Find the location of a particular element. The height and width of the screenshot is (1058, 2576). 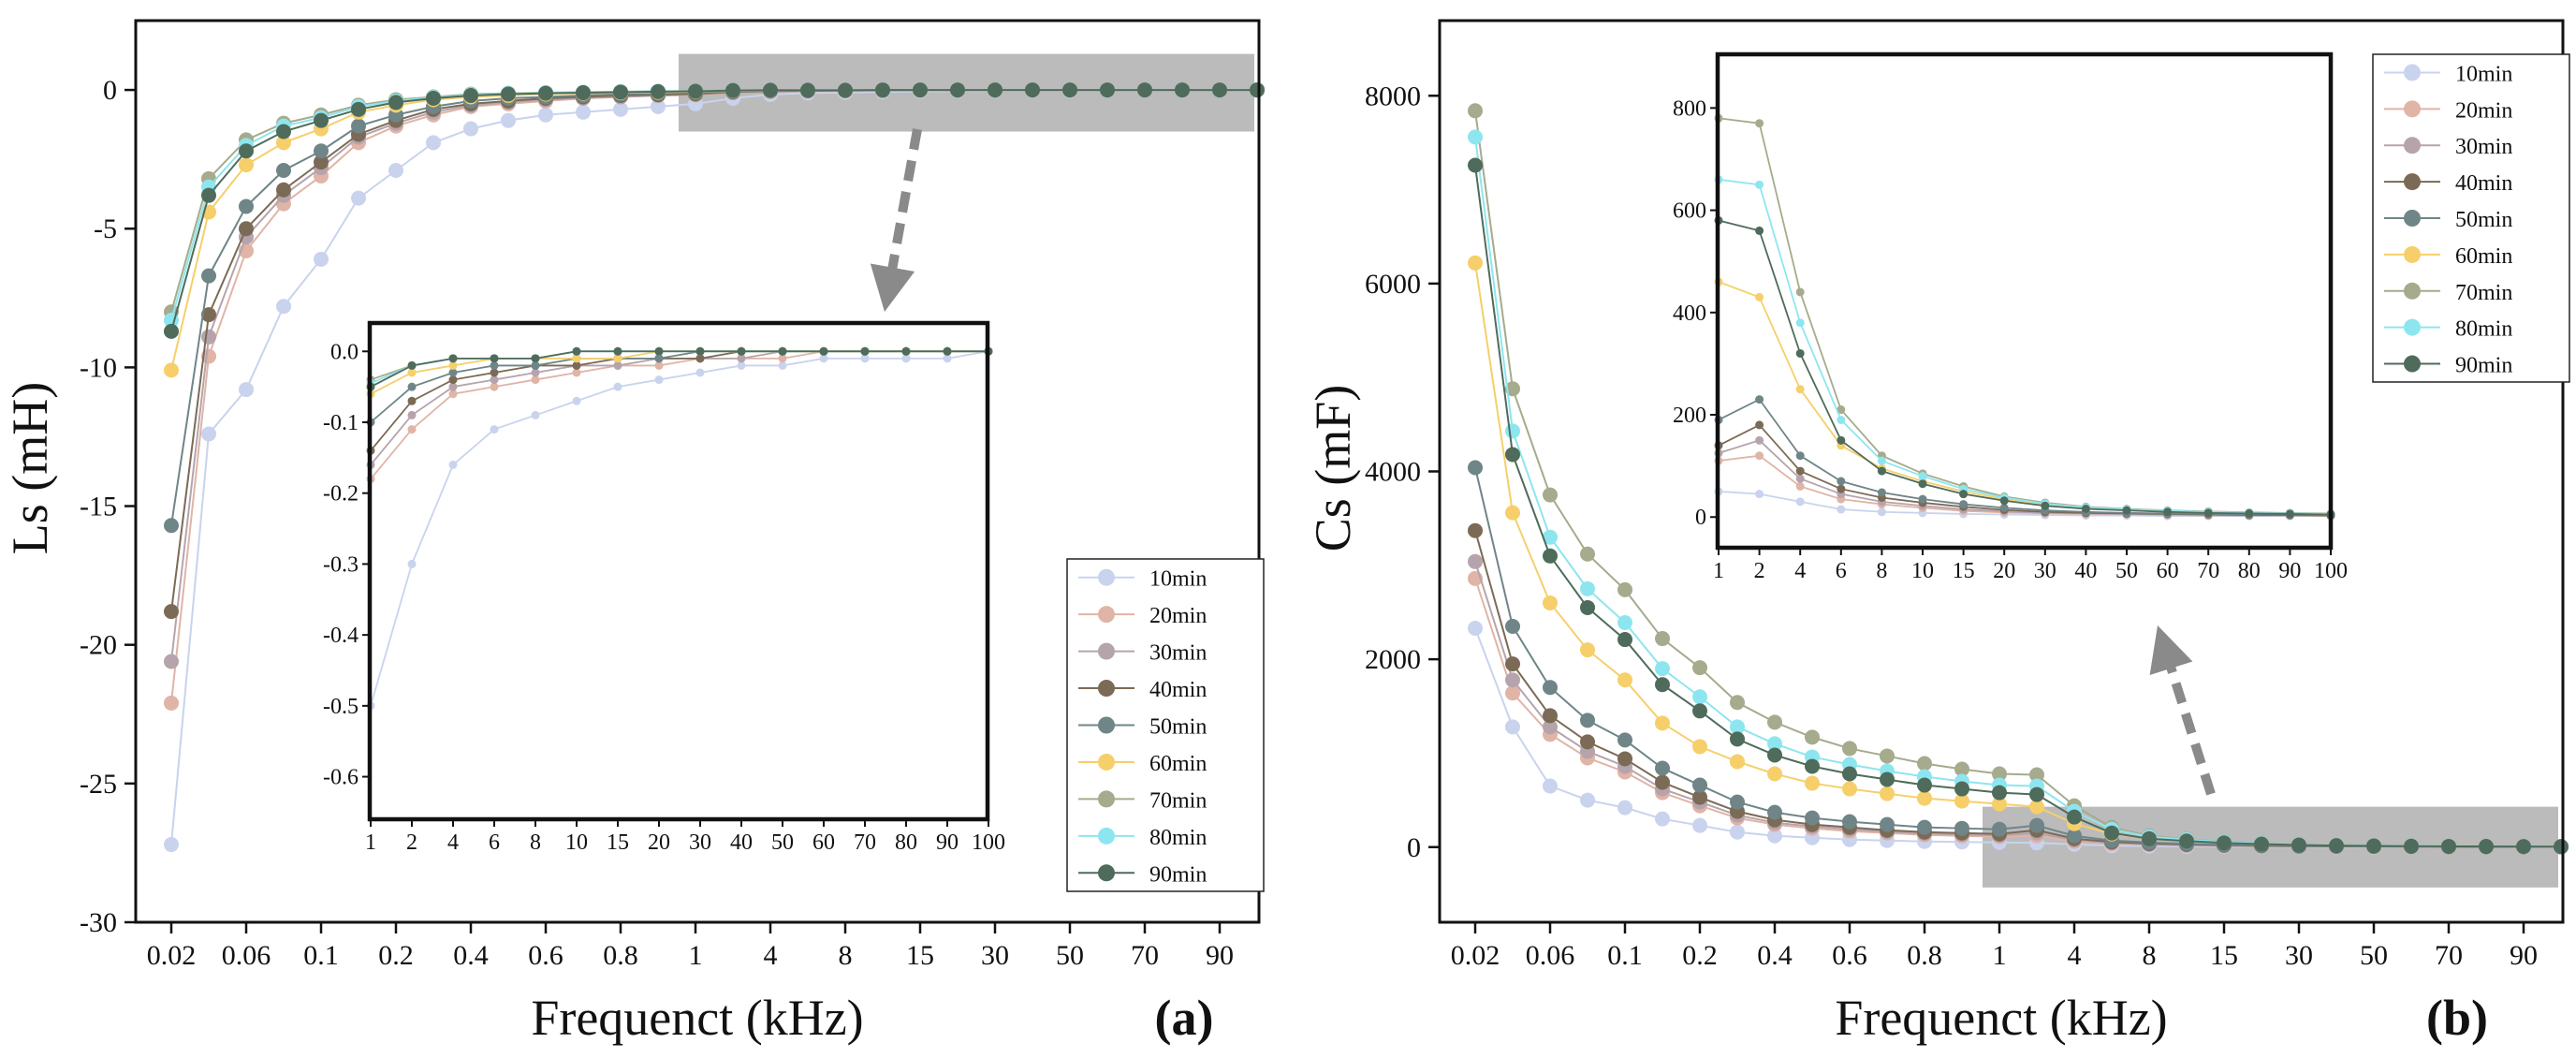

x-tick-label: 30 is located at coordinates (2299, 955).